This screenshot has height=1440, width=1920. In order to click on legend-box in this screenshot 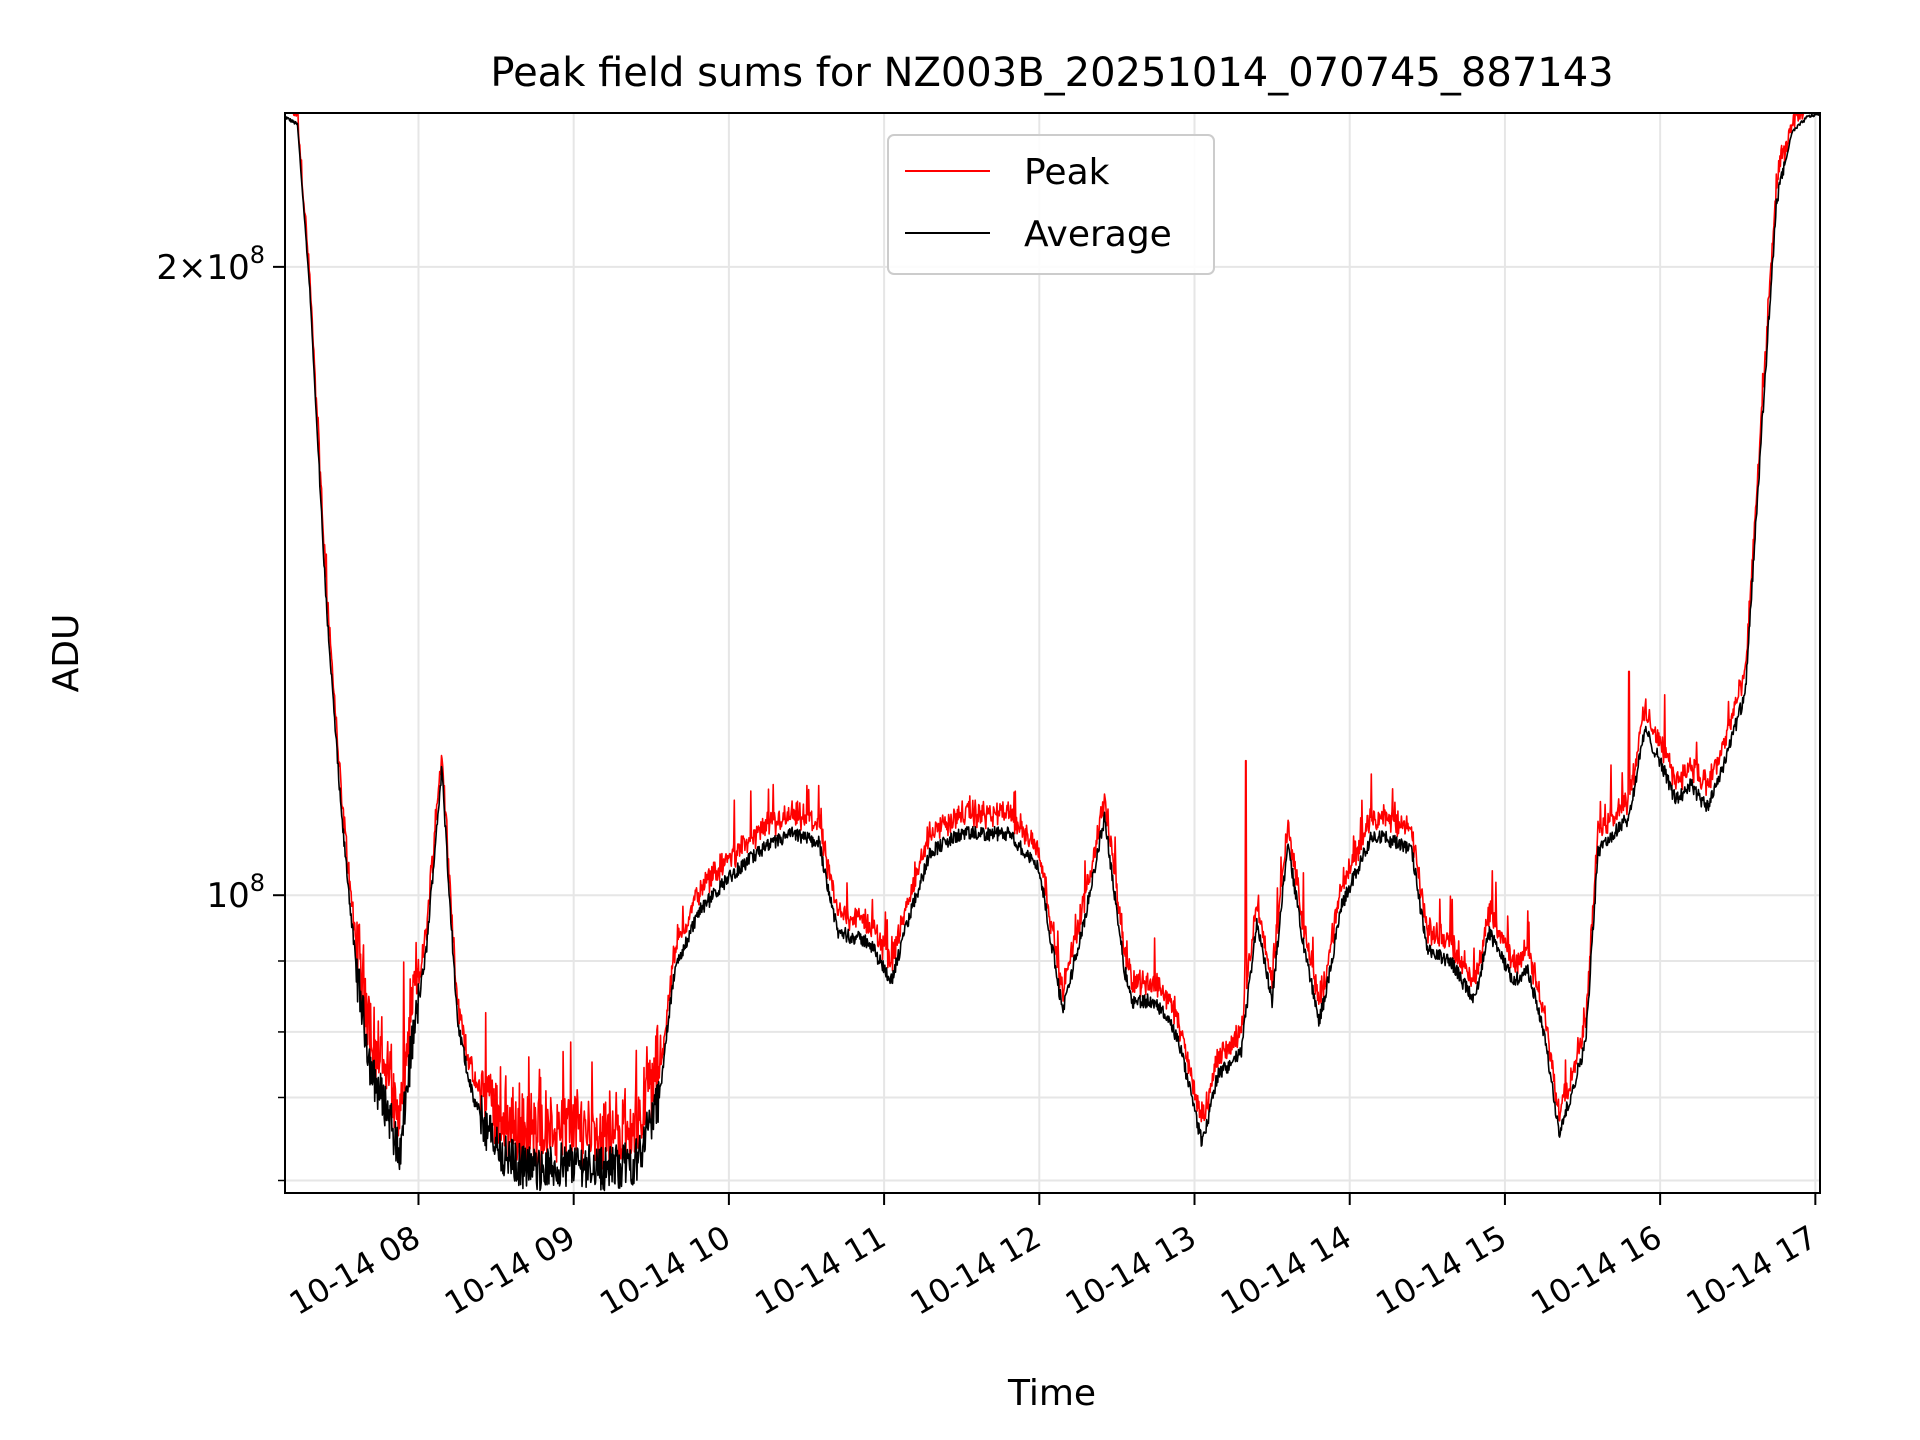, I will do `click(1051, 204)`.